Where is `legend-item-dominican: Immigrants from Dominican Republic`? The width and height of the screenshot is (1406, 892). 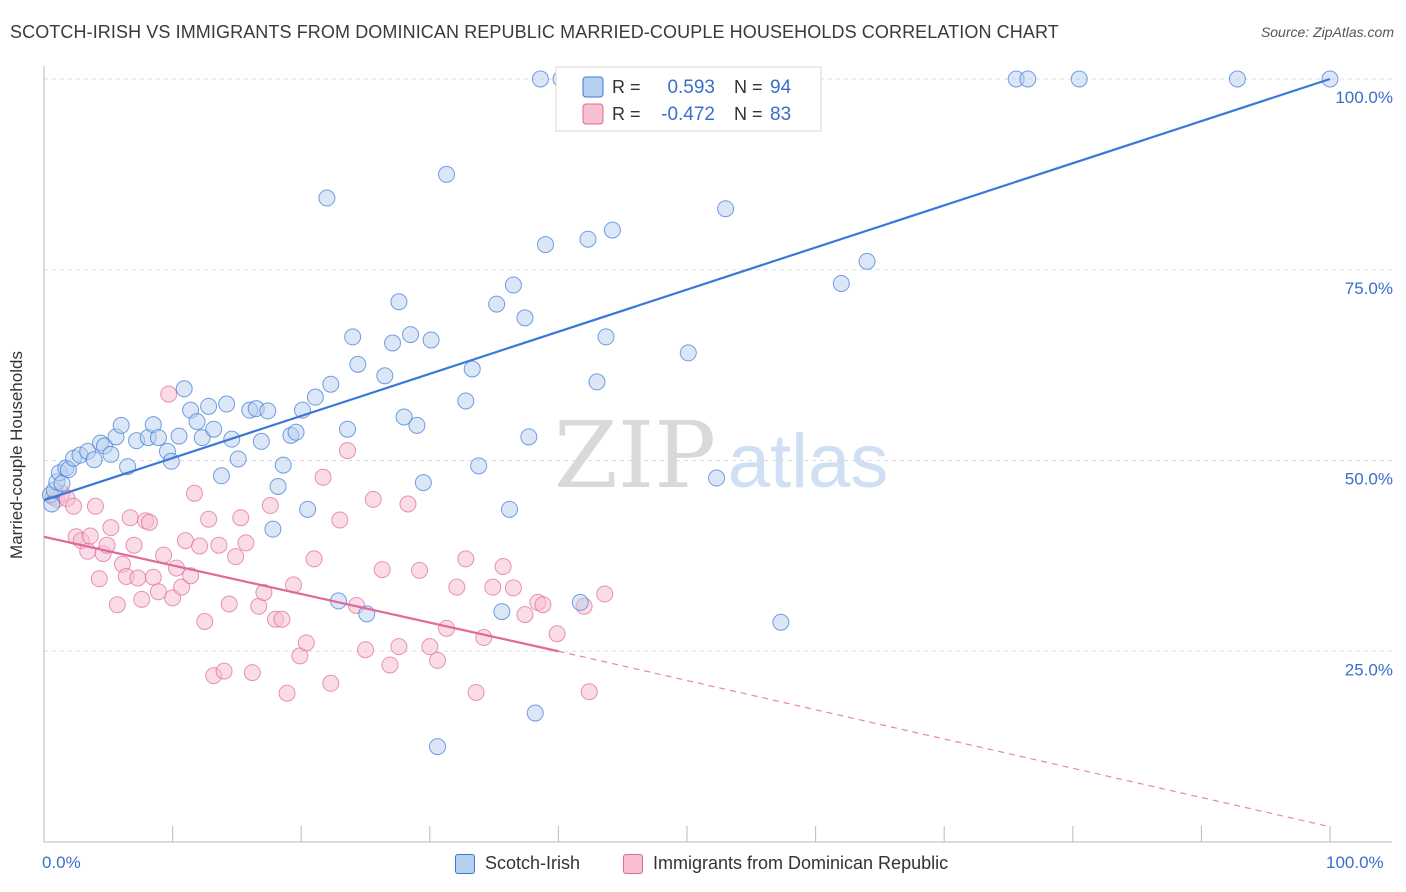
legend-item-dominican: Immigrants from Dominican Republic is located at coordinates (785, 863).